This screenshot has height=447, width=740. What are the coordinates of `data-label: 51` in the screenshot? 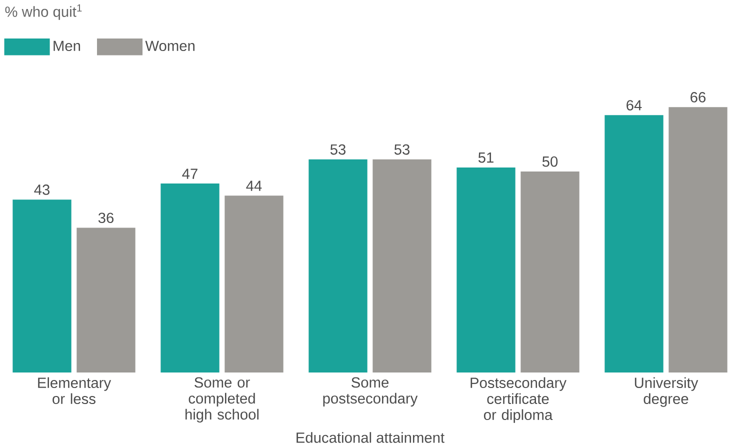 It's located at (486, 157).